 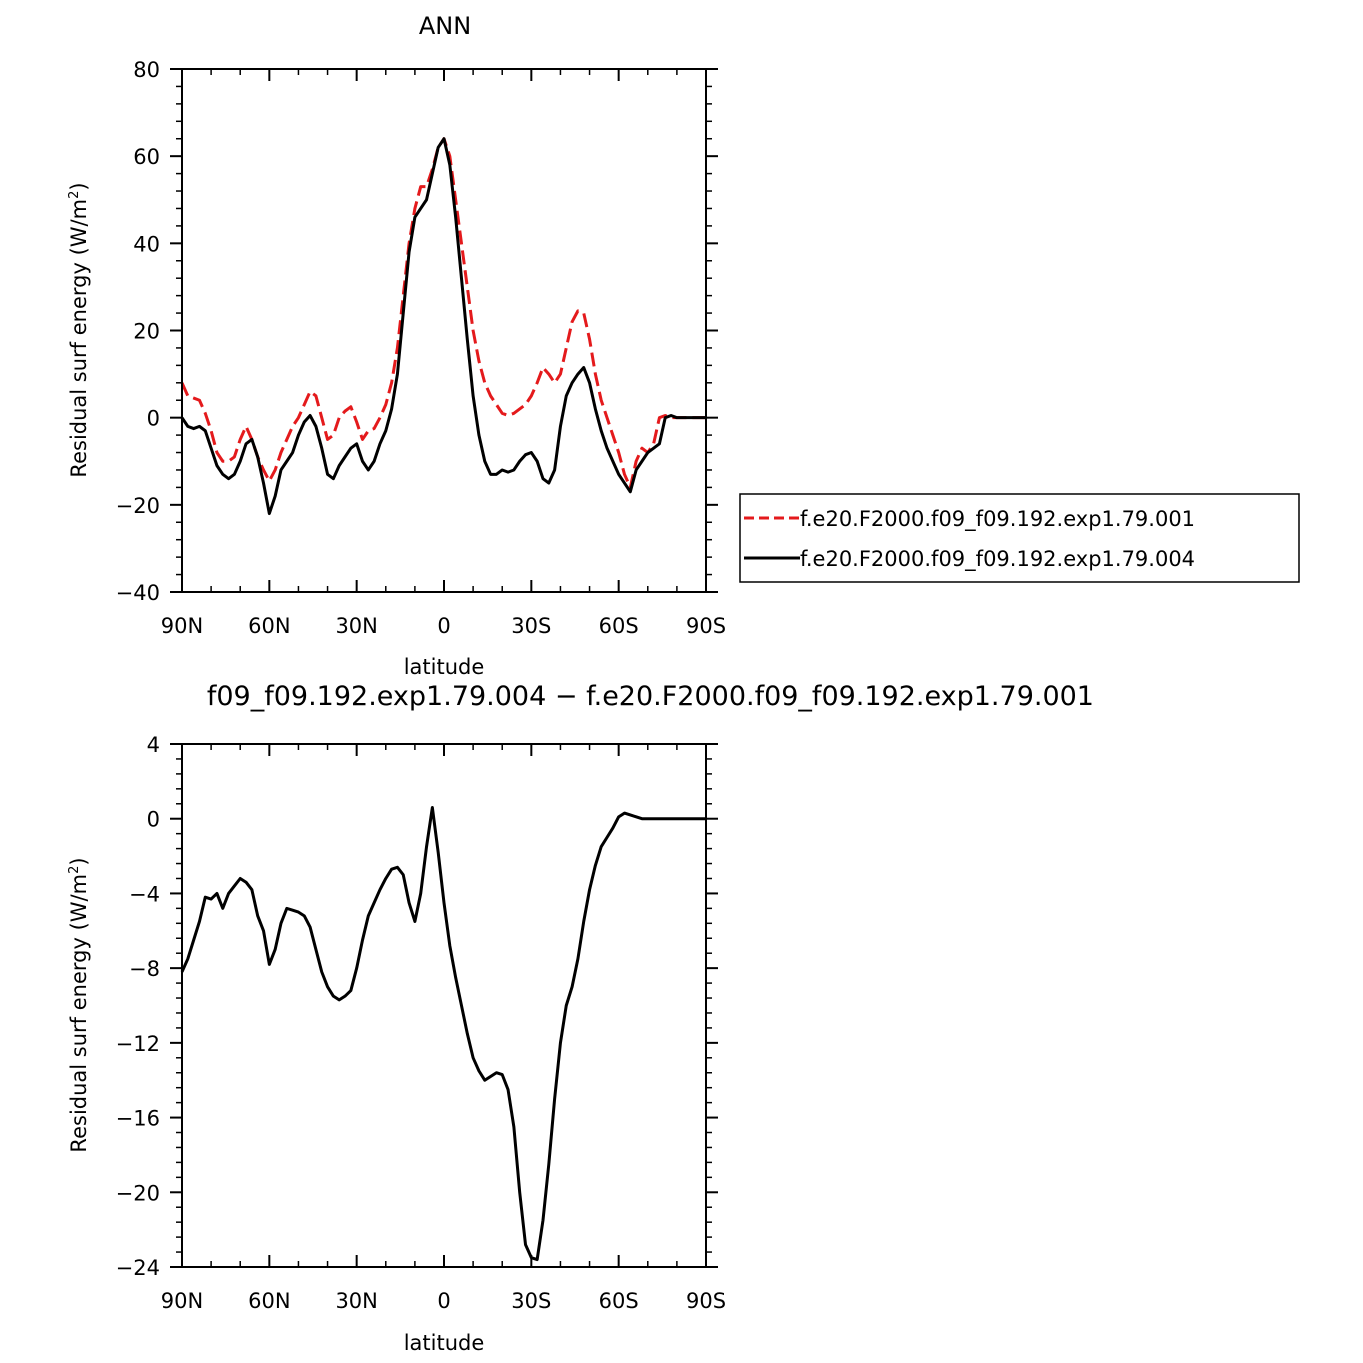 What do you see at coordinates (444, 667) in the screenshot?
I see `top-x-axis-label: latitude` at bounding box center [444, 667].